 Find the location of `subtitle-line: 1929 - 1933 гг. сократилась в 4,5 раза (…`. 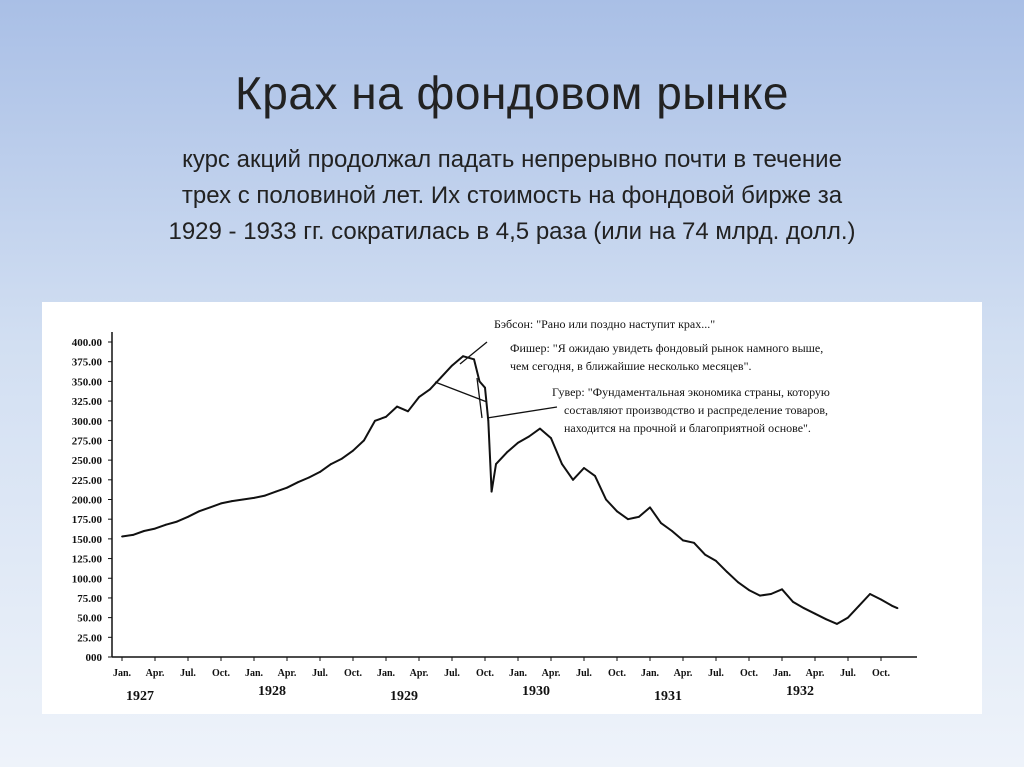

subtitle-line: 1929 - 1933 гг. сократилась в 4,5 раза (… is located at coordinates (512, 231).